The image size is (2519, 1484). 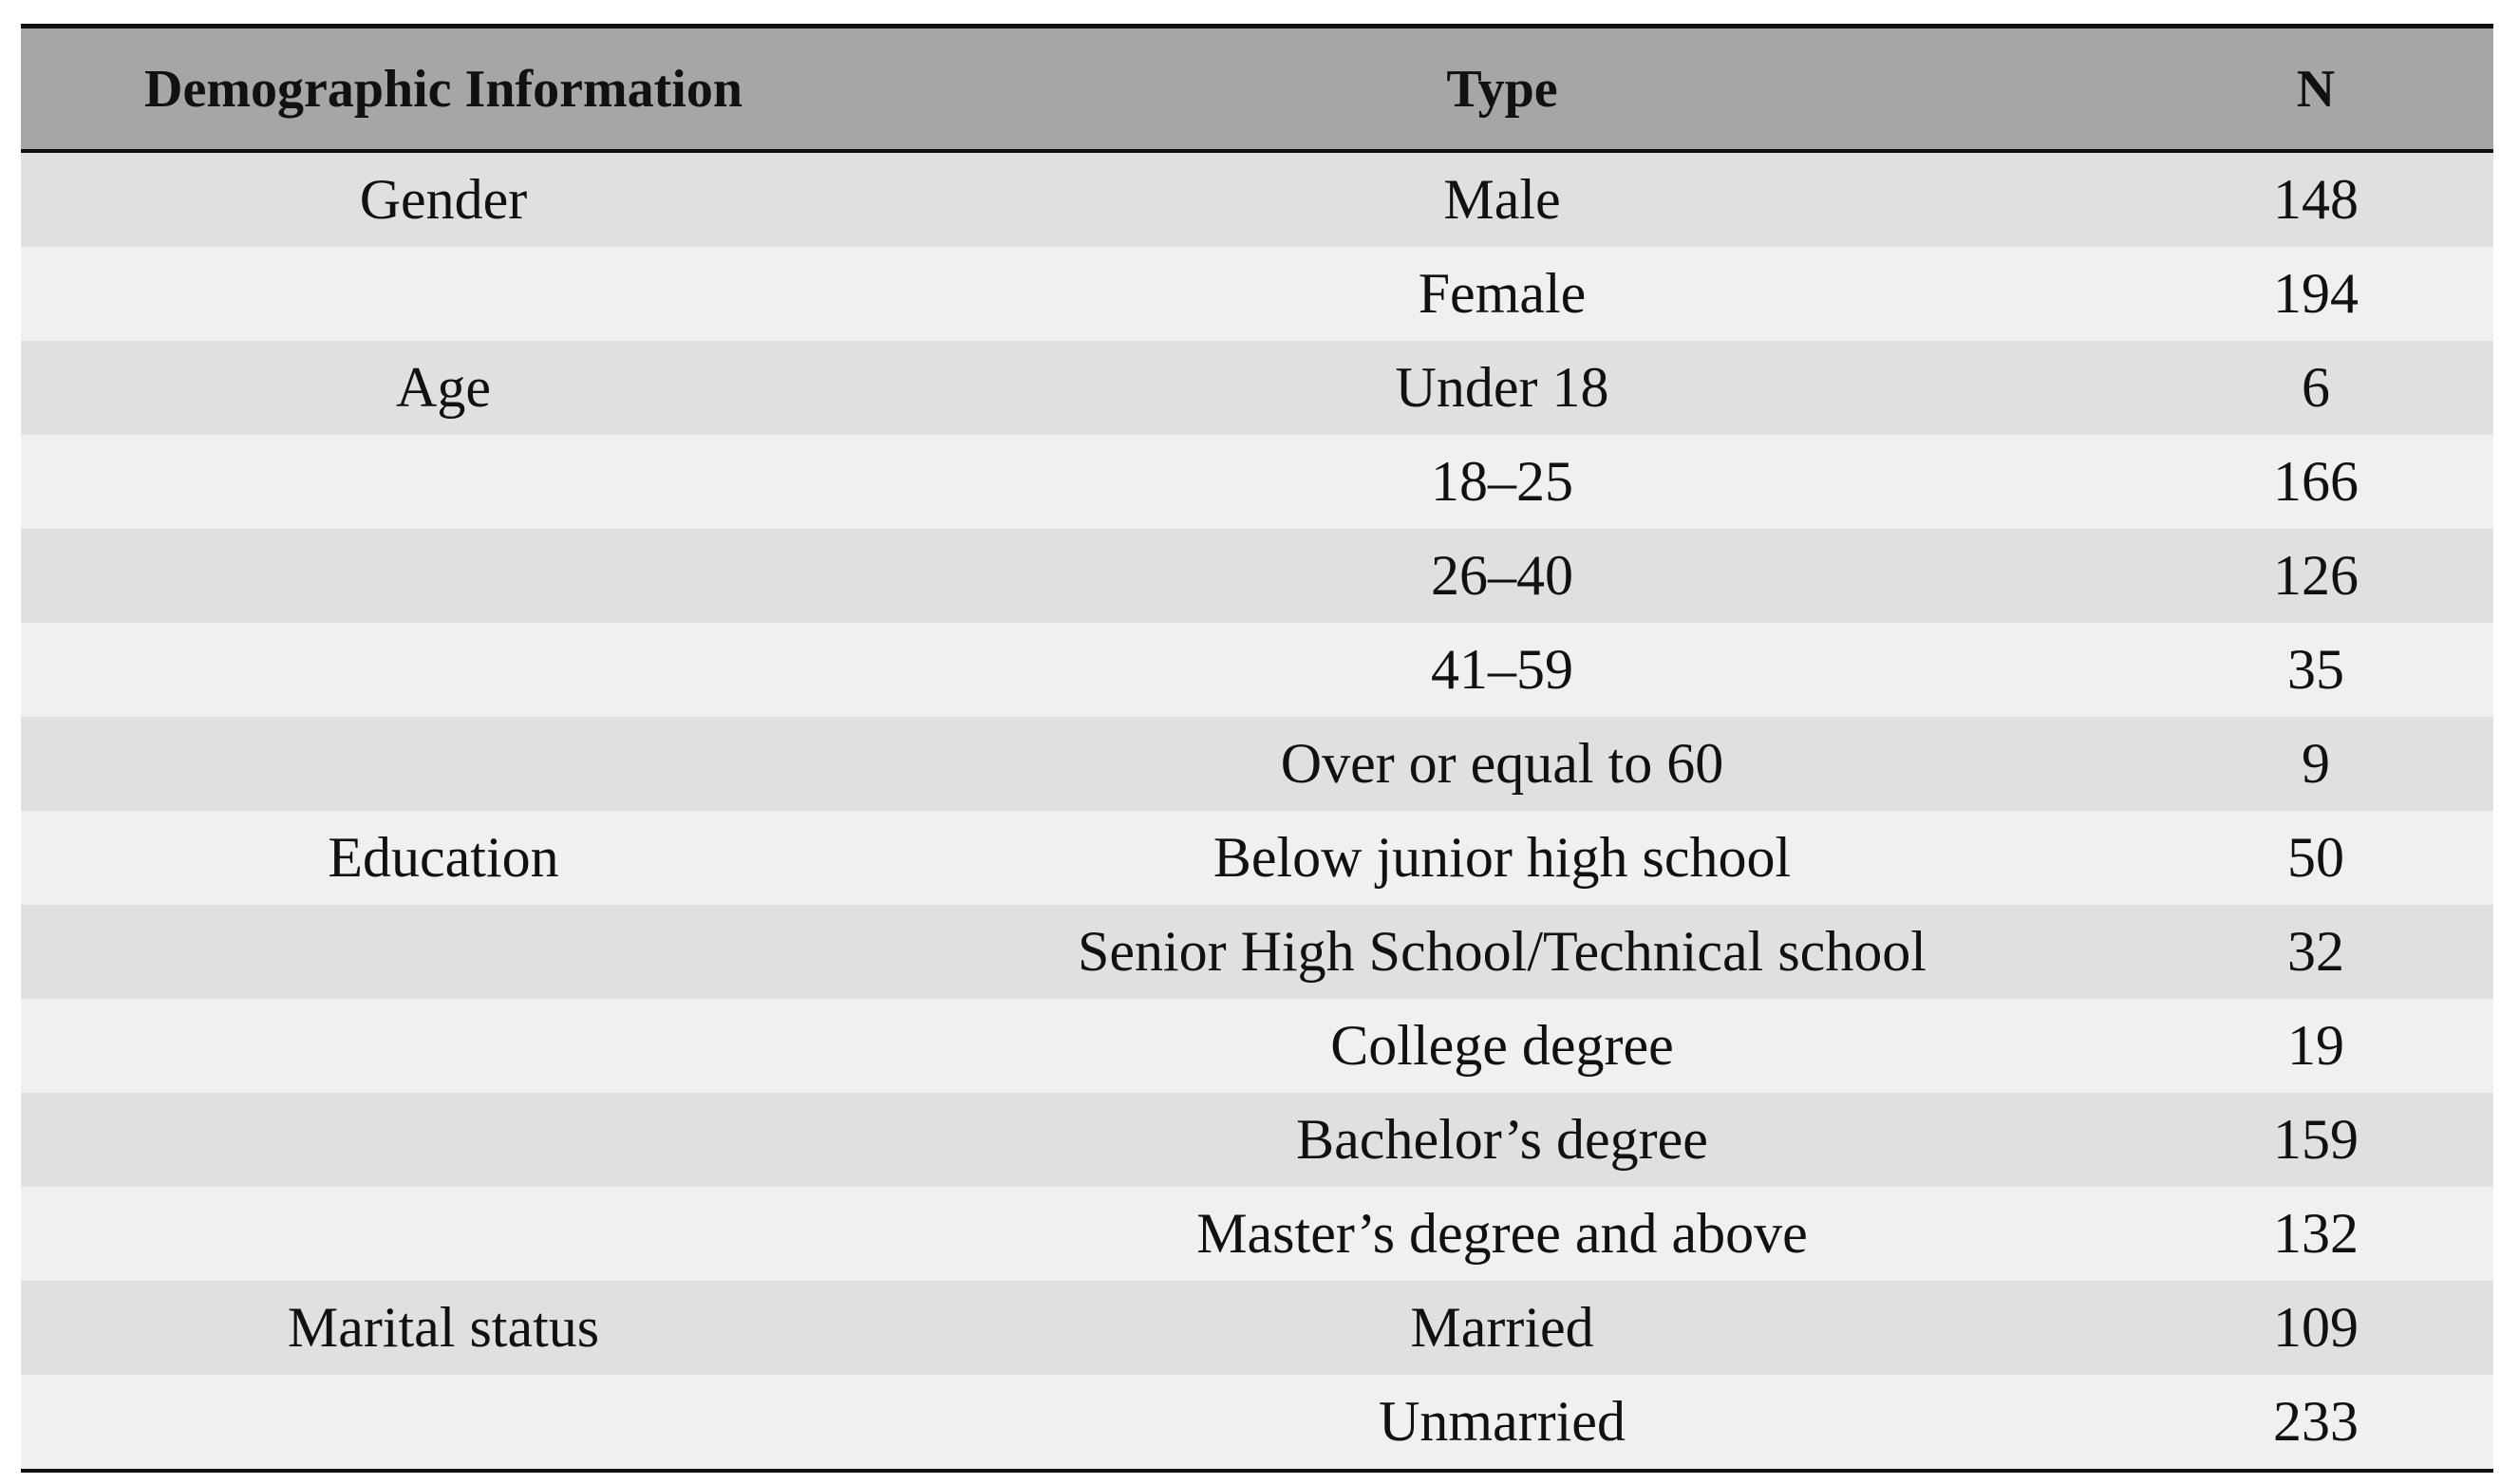 What do you see at coordinates (2316, 1421) in the screenshot?
I see `count-cell: 233` at bounding box center [2316, 1421].